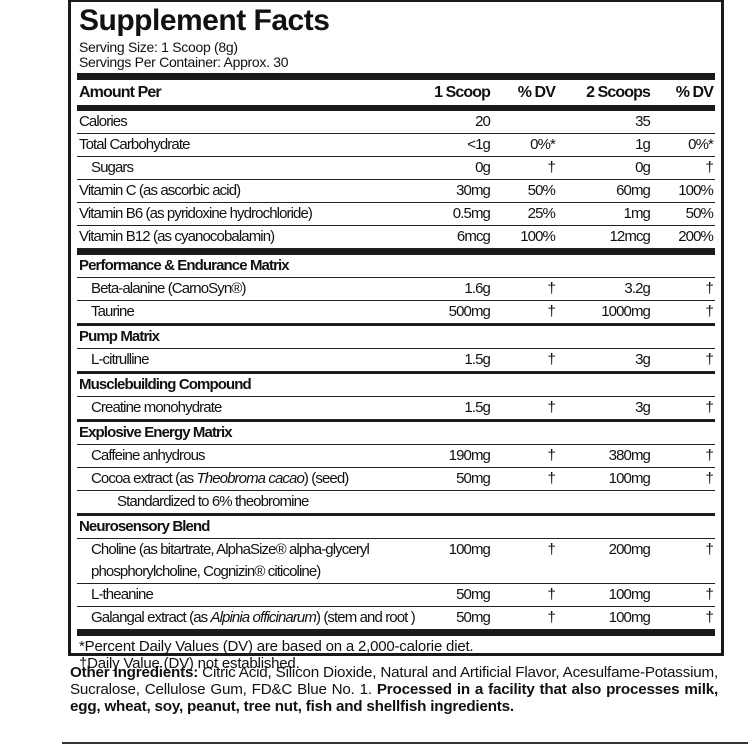  Describe the element at coordinates (462, 92) in the screenshot. I see `header-1-scoop: 1 Scoop` at that location.